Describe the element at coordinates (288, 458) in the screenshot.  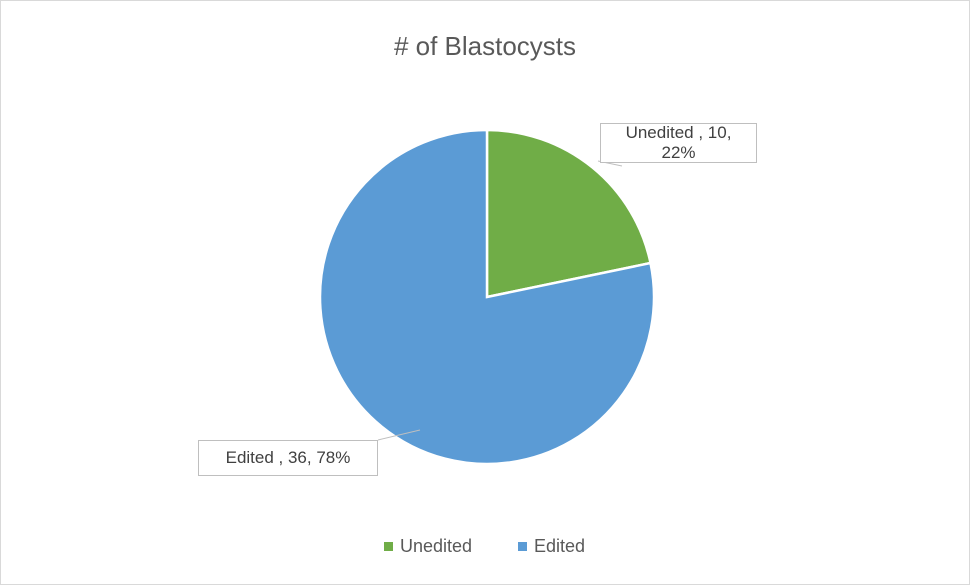
I see `data-label: Edited , 36, 78%` at that location.